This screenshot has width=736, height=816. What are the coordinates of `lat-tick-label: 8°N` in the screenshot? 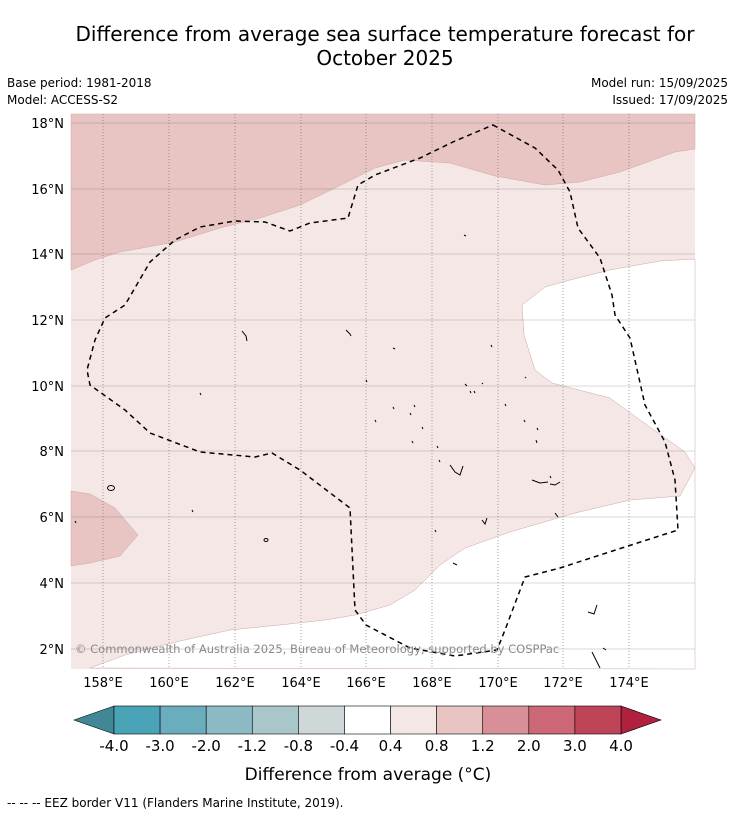 It's located at (52, 452).